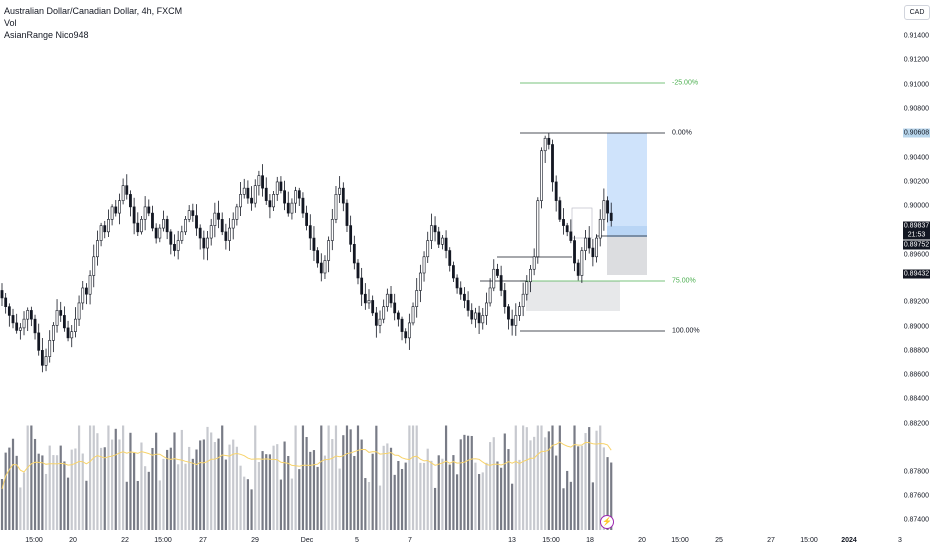  I want to click on price-tick: 0.90200, so click(916, 182).